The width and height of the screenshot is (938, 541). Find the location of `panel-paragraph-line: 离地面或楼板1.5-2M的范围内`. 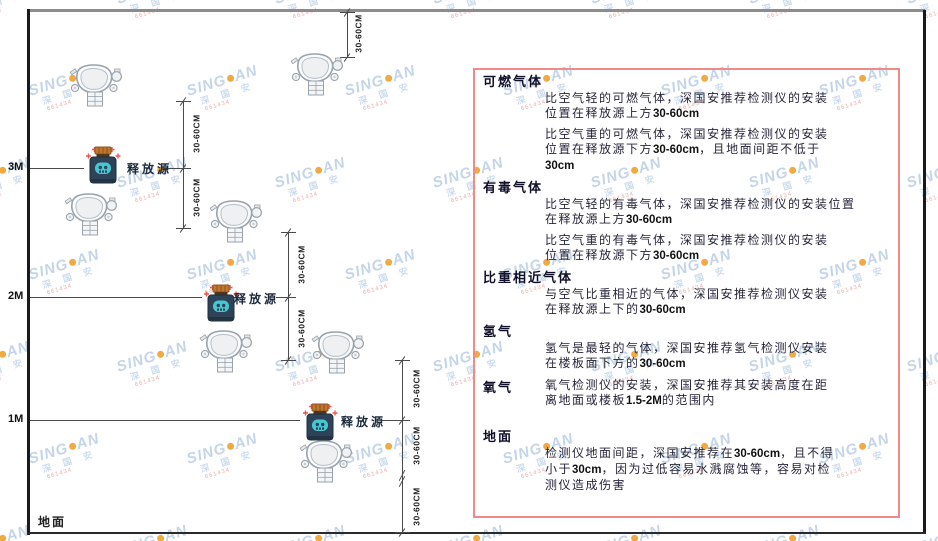

panel-paragraph-line: 离地面或楼板1.5-2M的范围内 is located at coordinates (630, 400).